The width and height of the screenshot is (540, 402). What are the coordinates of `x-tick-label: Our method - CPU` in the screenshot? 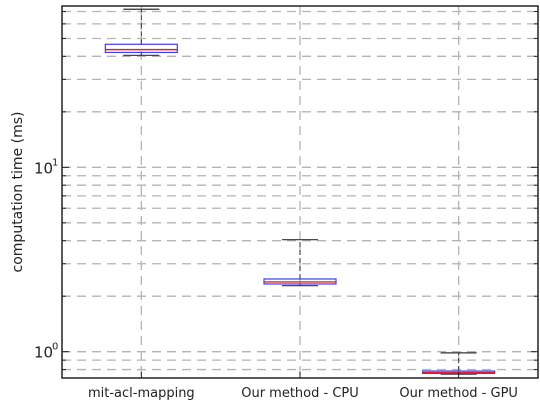 It's located at (300, 393).